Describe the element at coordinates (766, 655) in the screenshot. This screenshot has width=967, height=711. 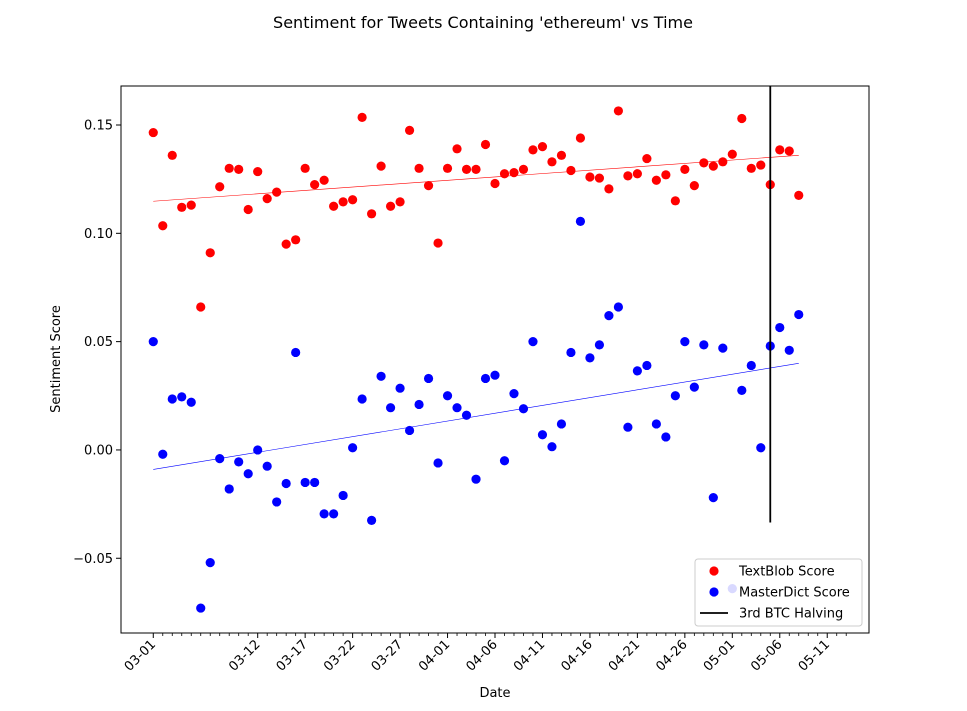
I see `x-tick-label: 05-06` at that location.